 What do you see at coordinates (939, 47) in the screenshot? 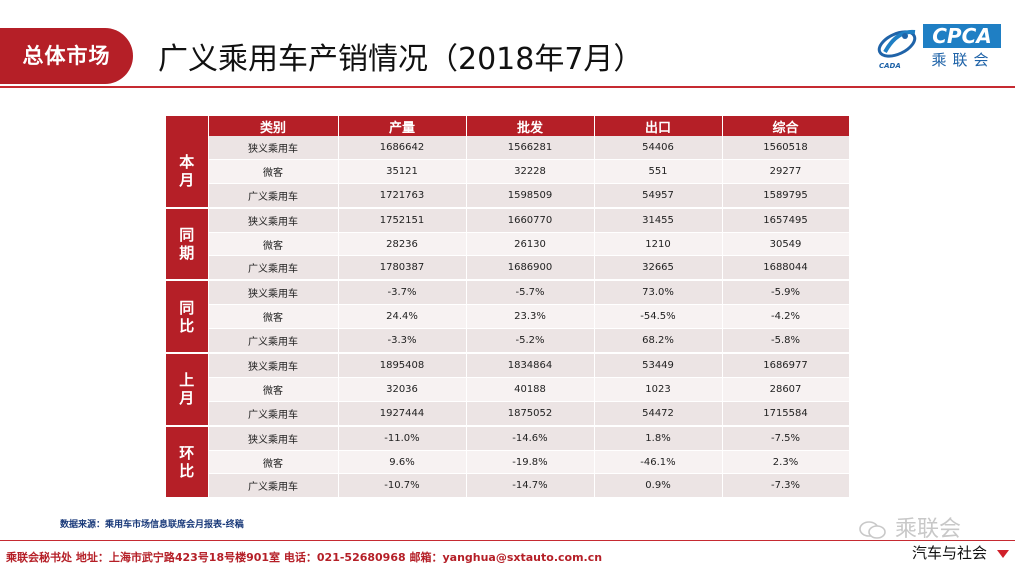
I see `cpca-logo: CPCA 乘联会 CADA` at bounding box center [939, 47].